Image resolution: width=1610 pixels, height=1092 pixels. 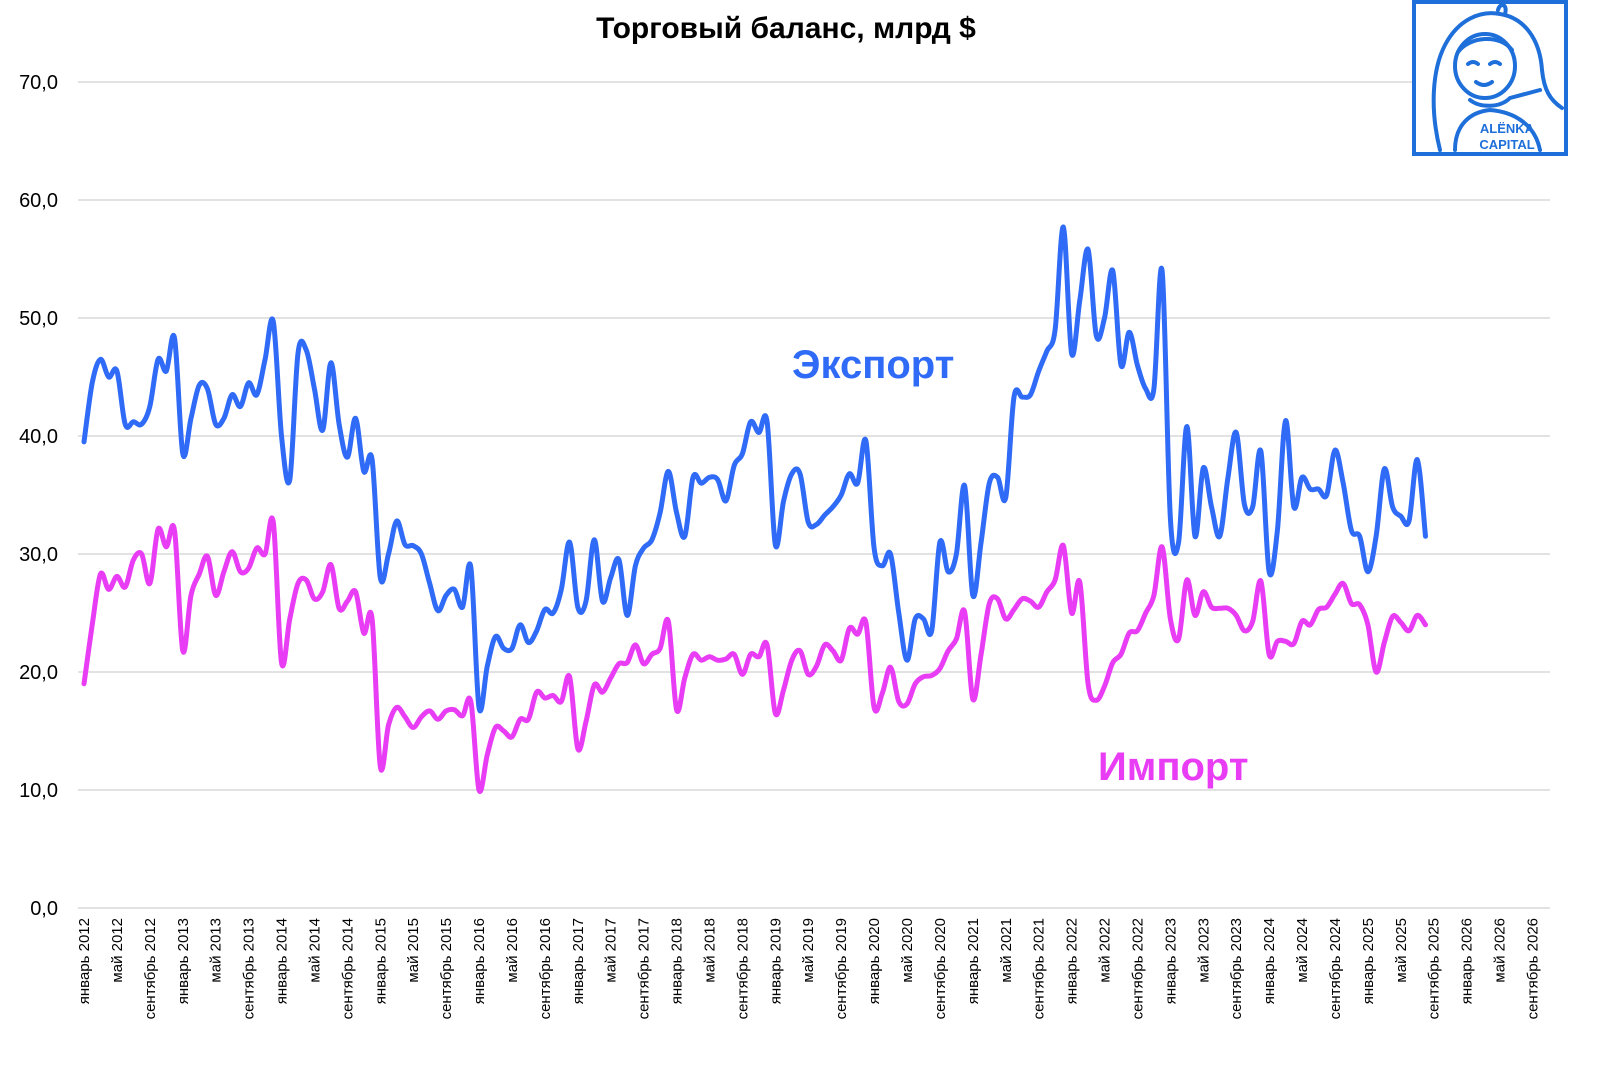 What do you see at coordinates (1072, 961) in the screenshot?
I see `x-tick-label: январь 2022` at bounding box center [1072, 961].